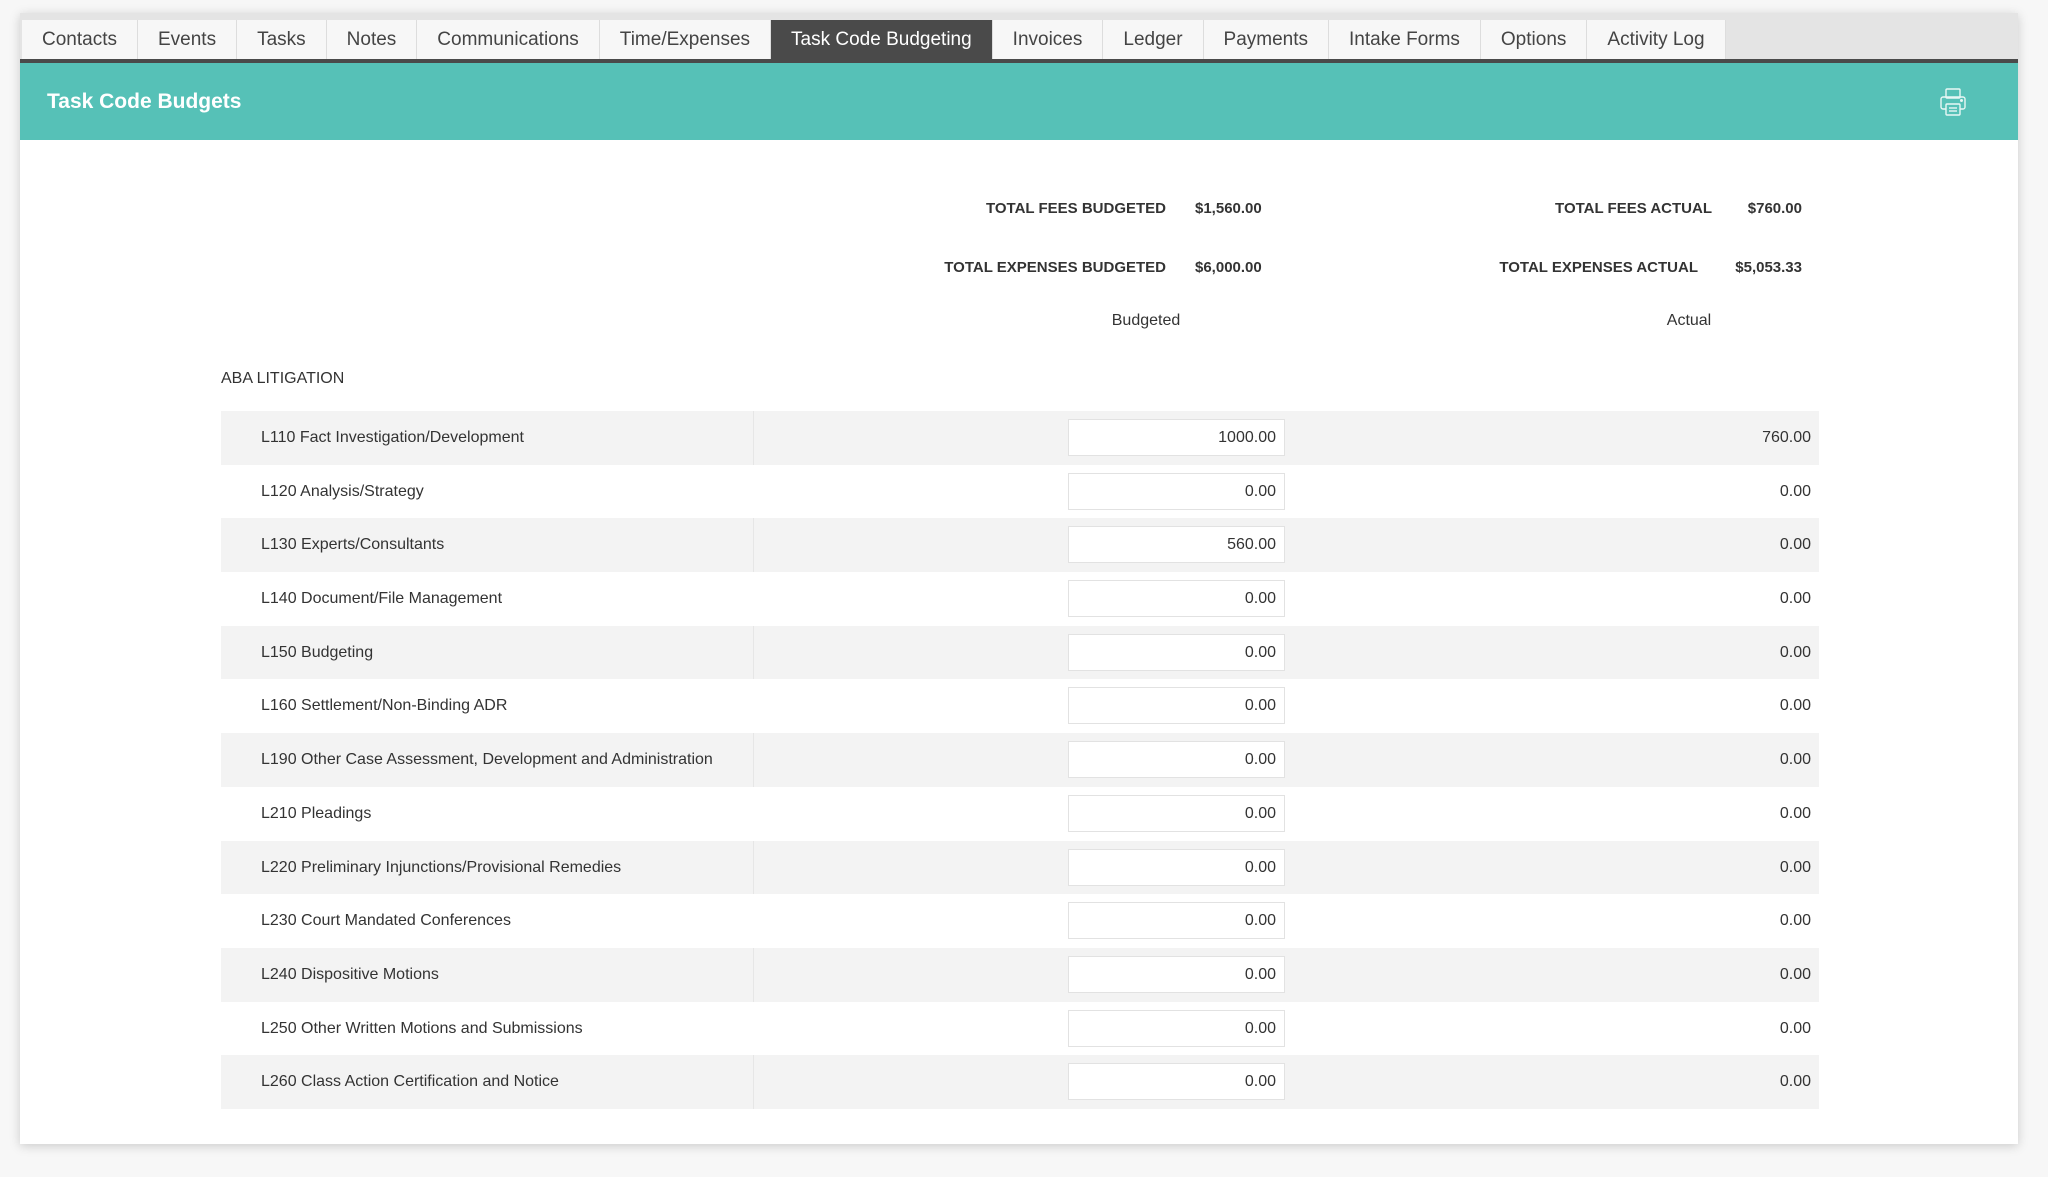  Describe the element at coordinates (1633, 208) in the screenshot. I see `total-fees-actual-label: TOTAL FEES ACTUAL` at that location.